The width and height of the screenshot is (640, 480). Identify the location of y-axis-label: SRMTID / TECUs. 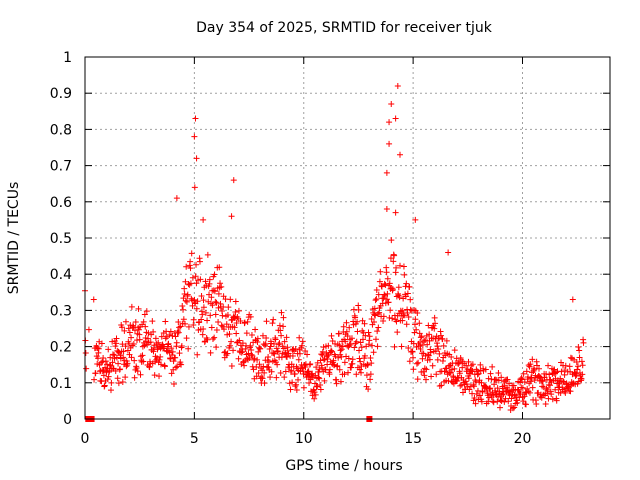
(14, 238).